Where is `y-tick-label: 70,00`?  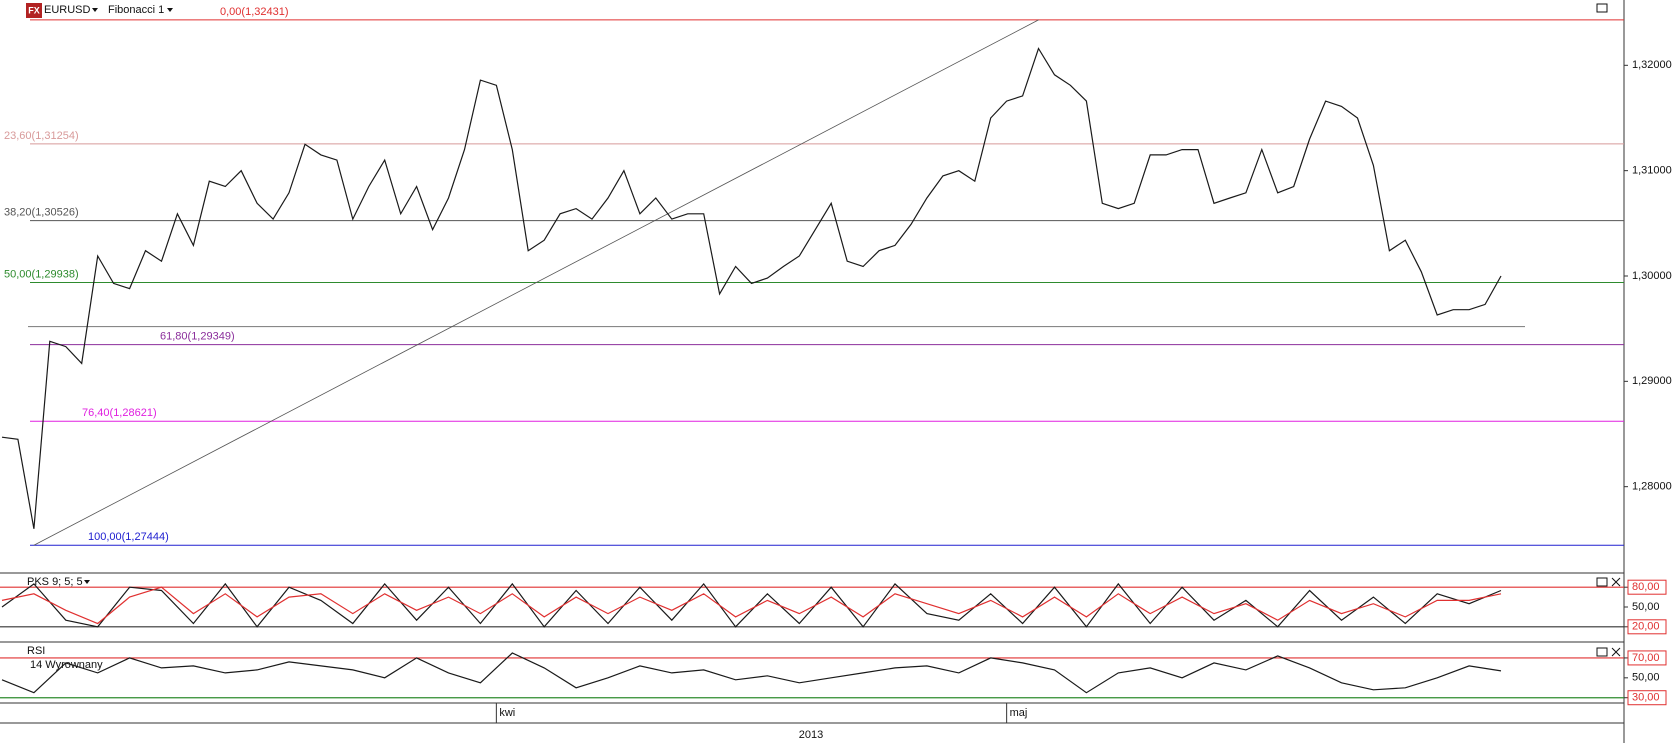 y-tick-label: 70,00 is located at coordinates (1646, 658).